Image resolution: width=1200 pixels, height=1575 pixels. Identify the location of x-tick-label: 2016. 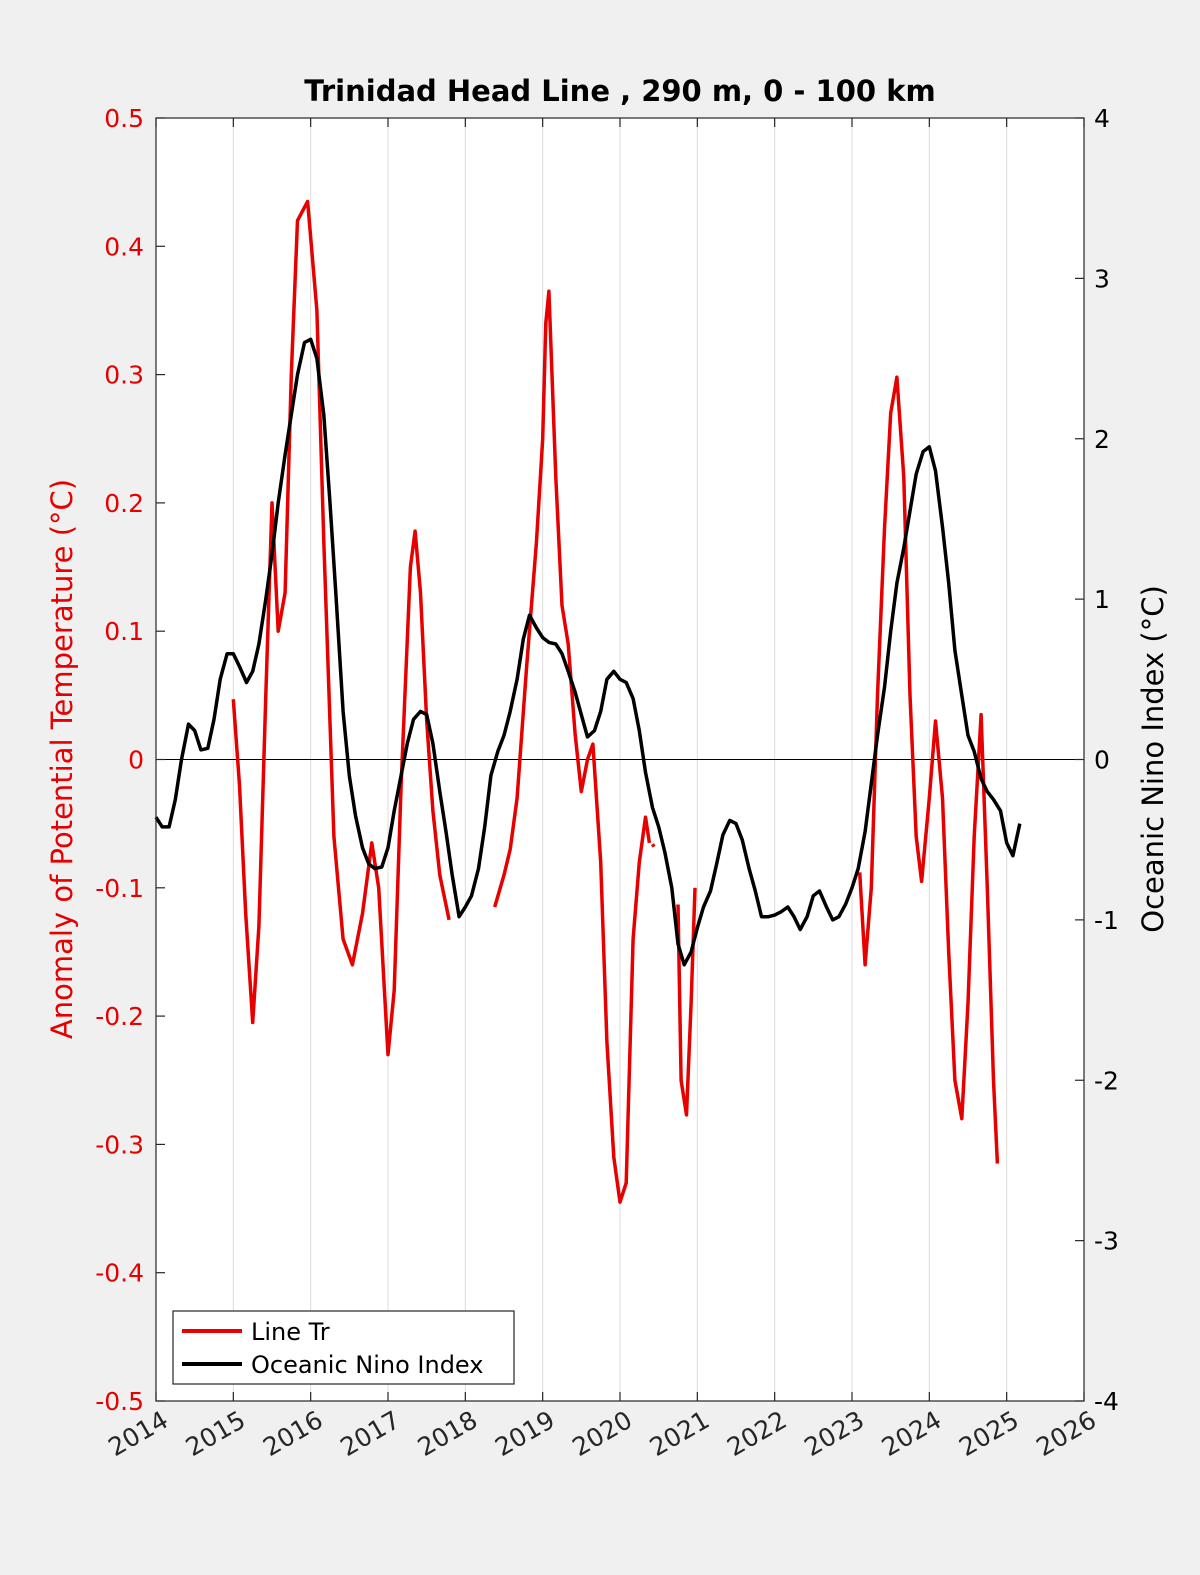
(293, 1433).